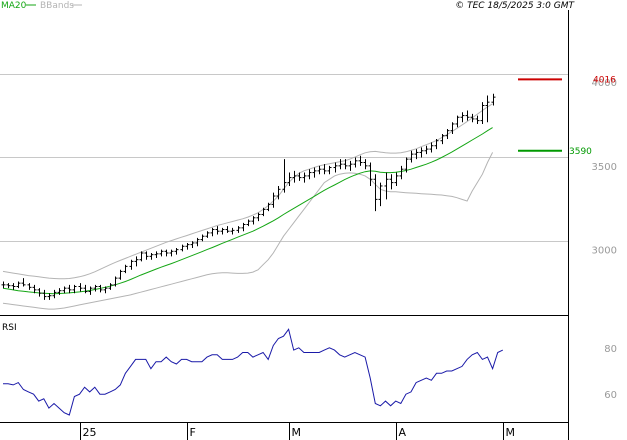 Image resolution: width=627 pixels, height=440 pixels. I want to click on key-levels: 4016 3590, so click(567, 116).